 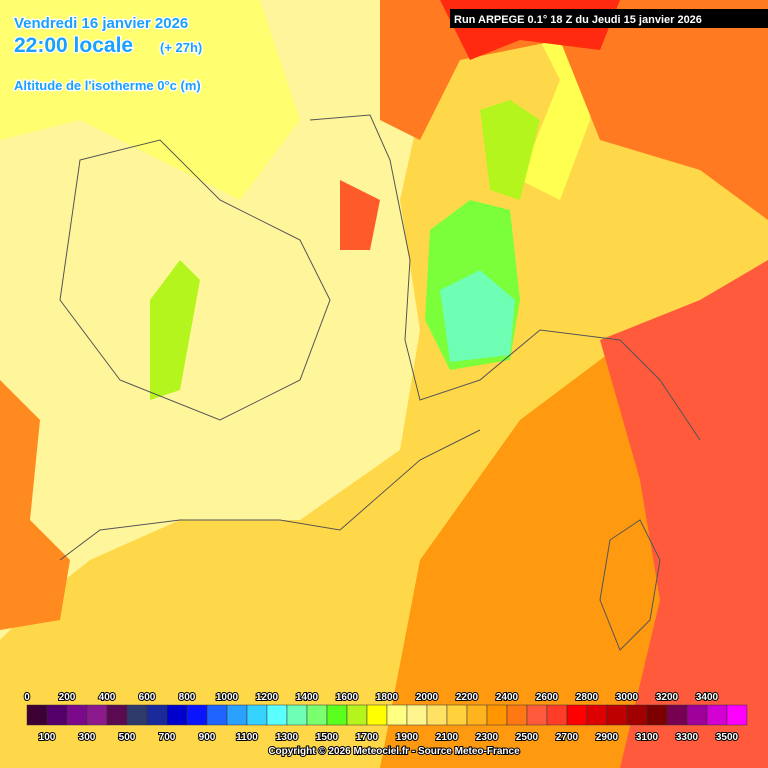 What do you see at coordinates (147, 697) in the screenshot?
I see `legend-label: 600` at bounding box center [147, 697].